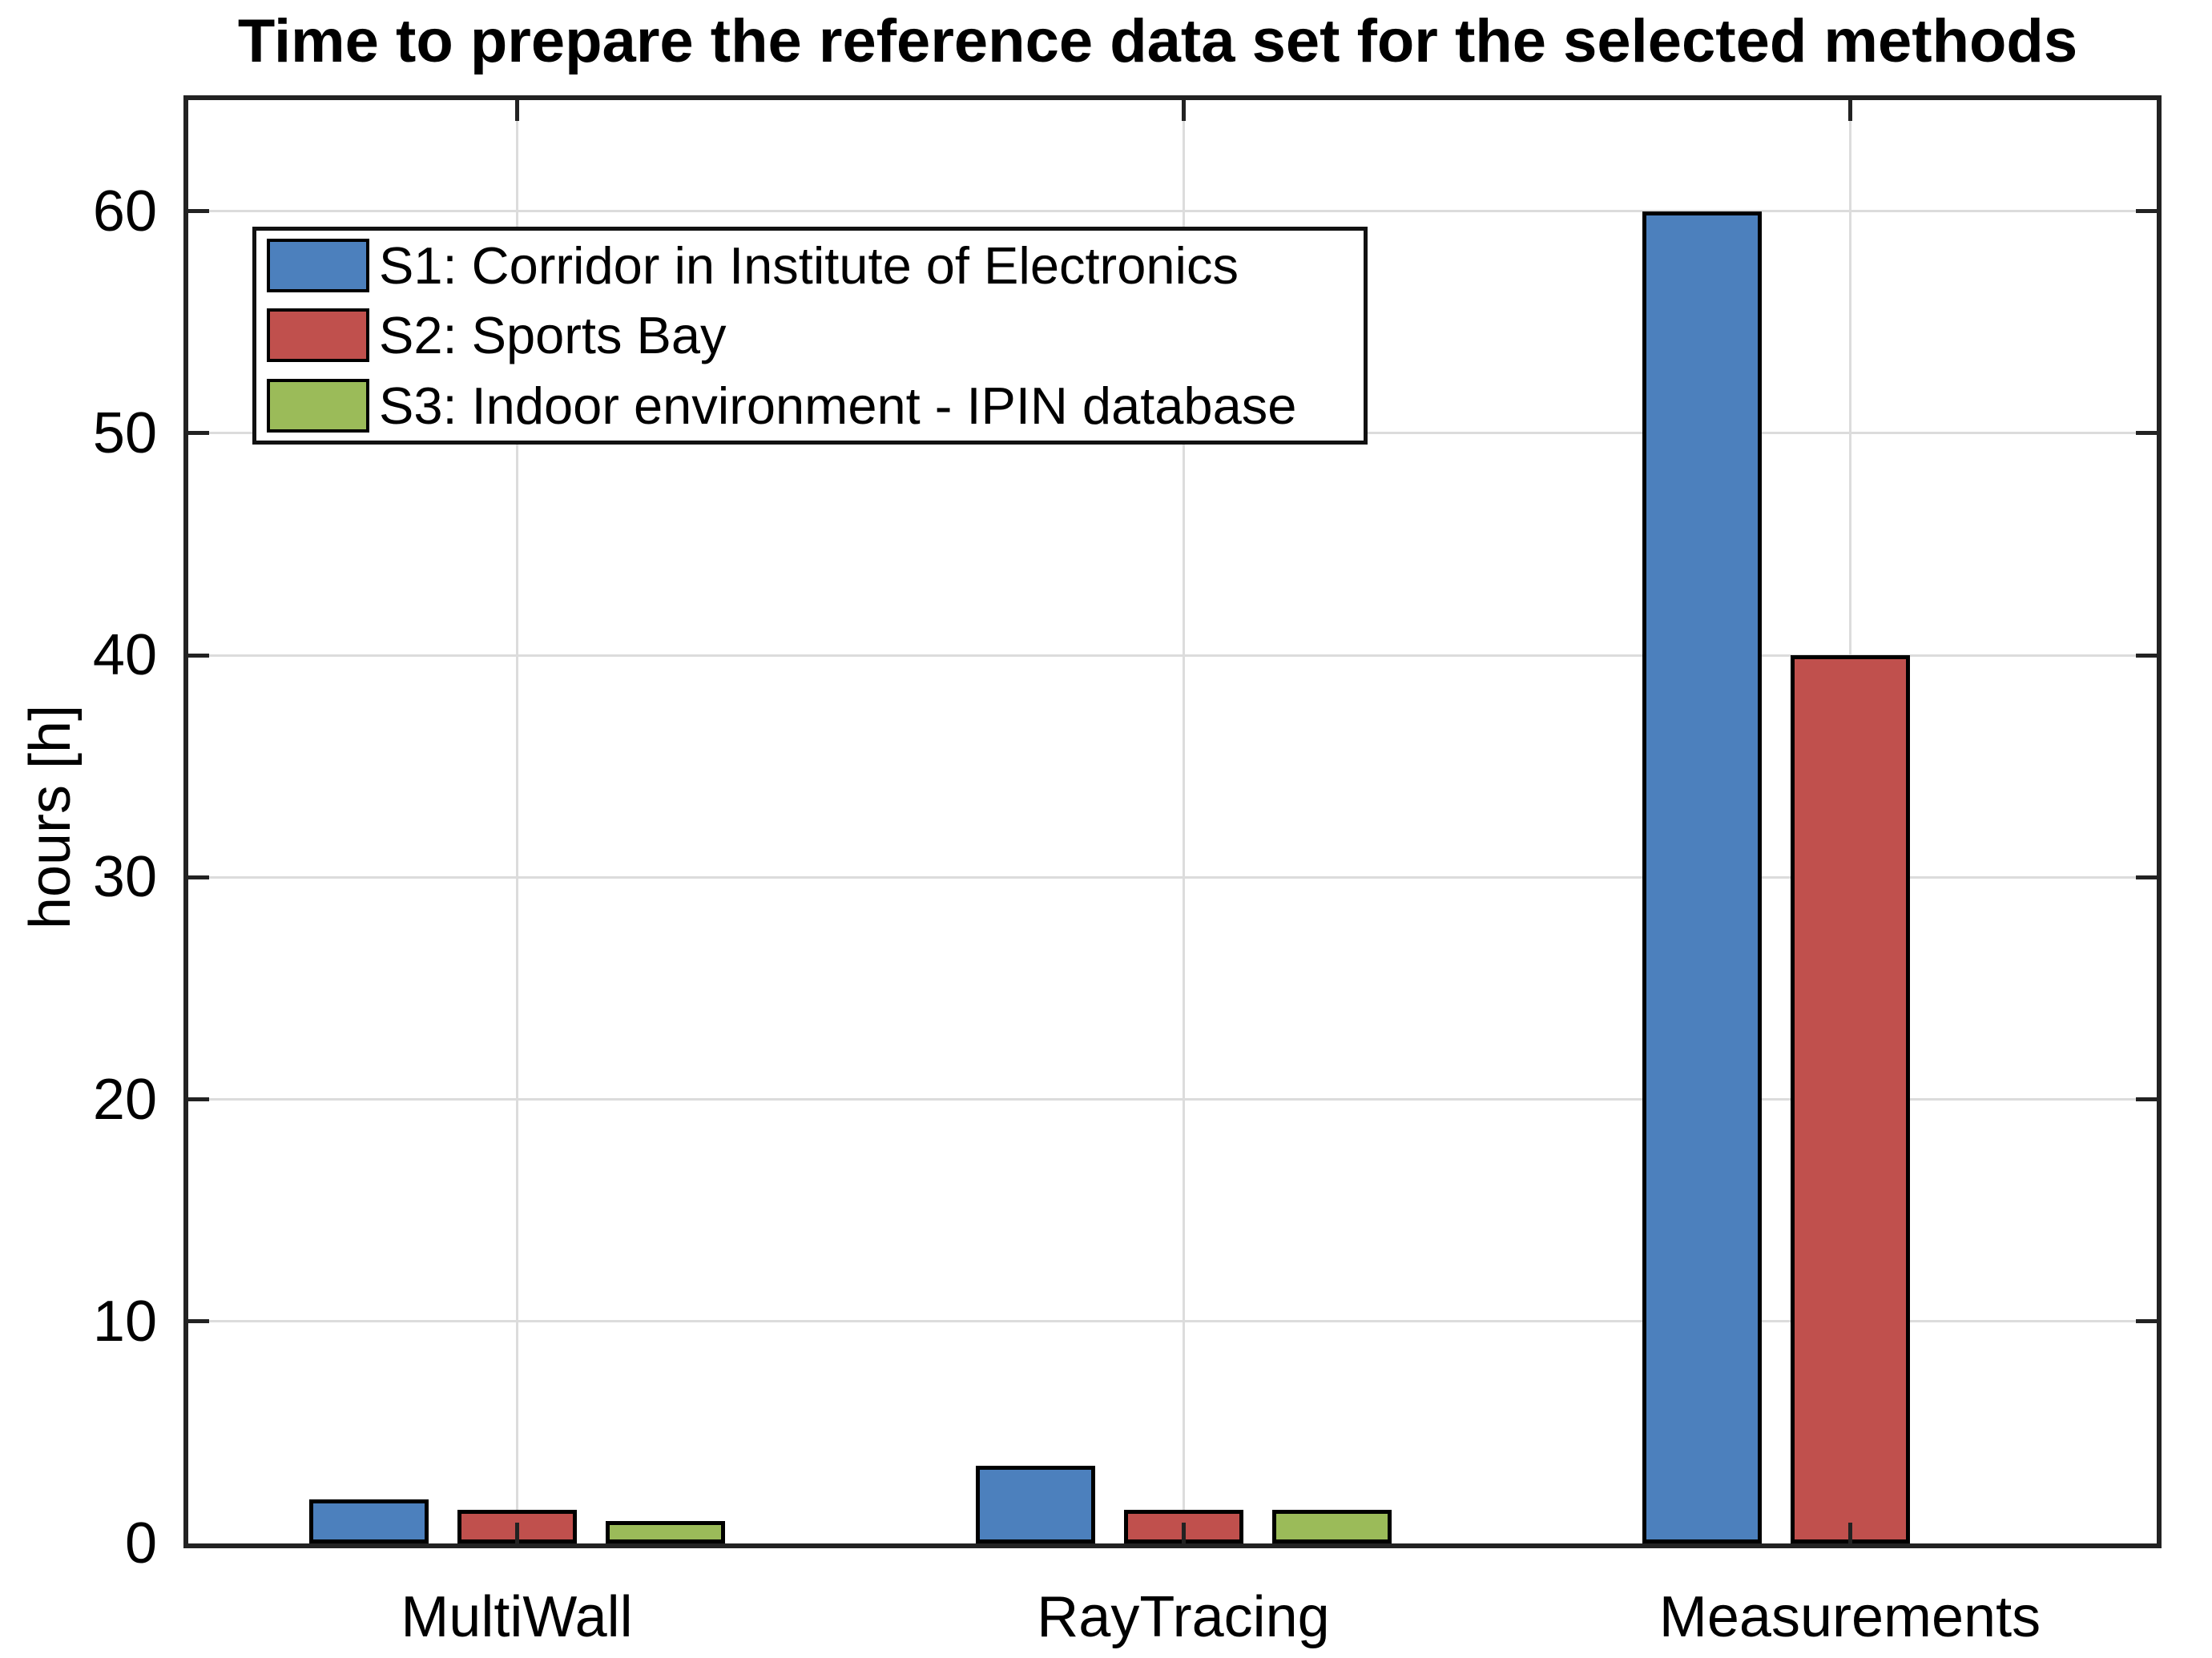 Image resolution: width=2212 pixels, height=1658 pixels. I want to click on y-tick-label: 40, so click(124, 656).